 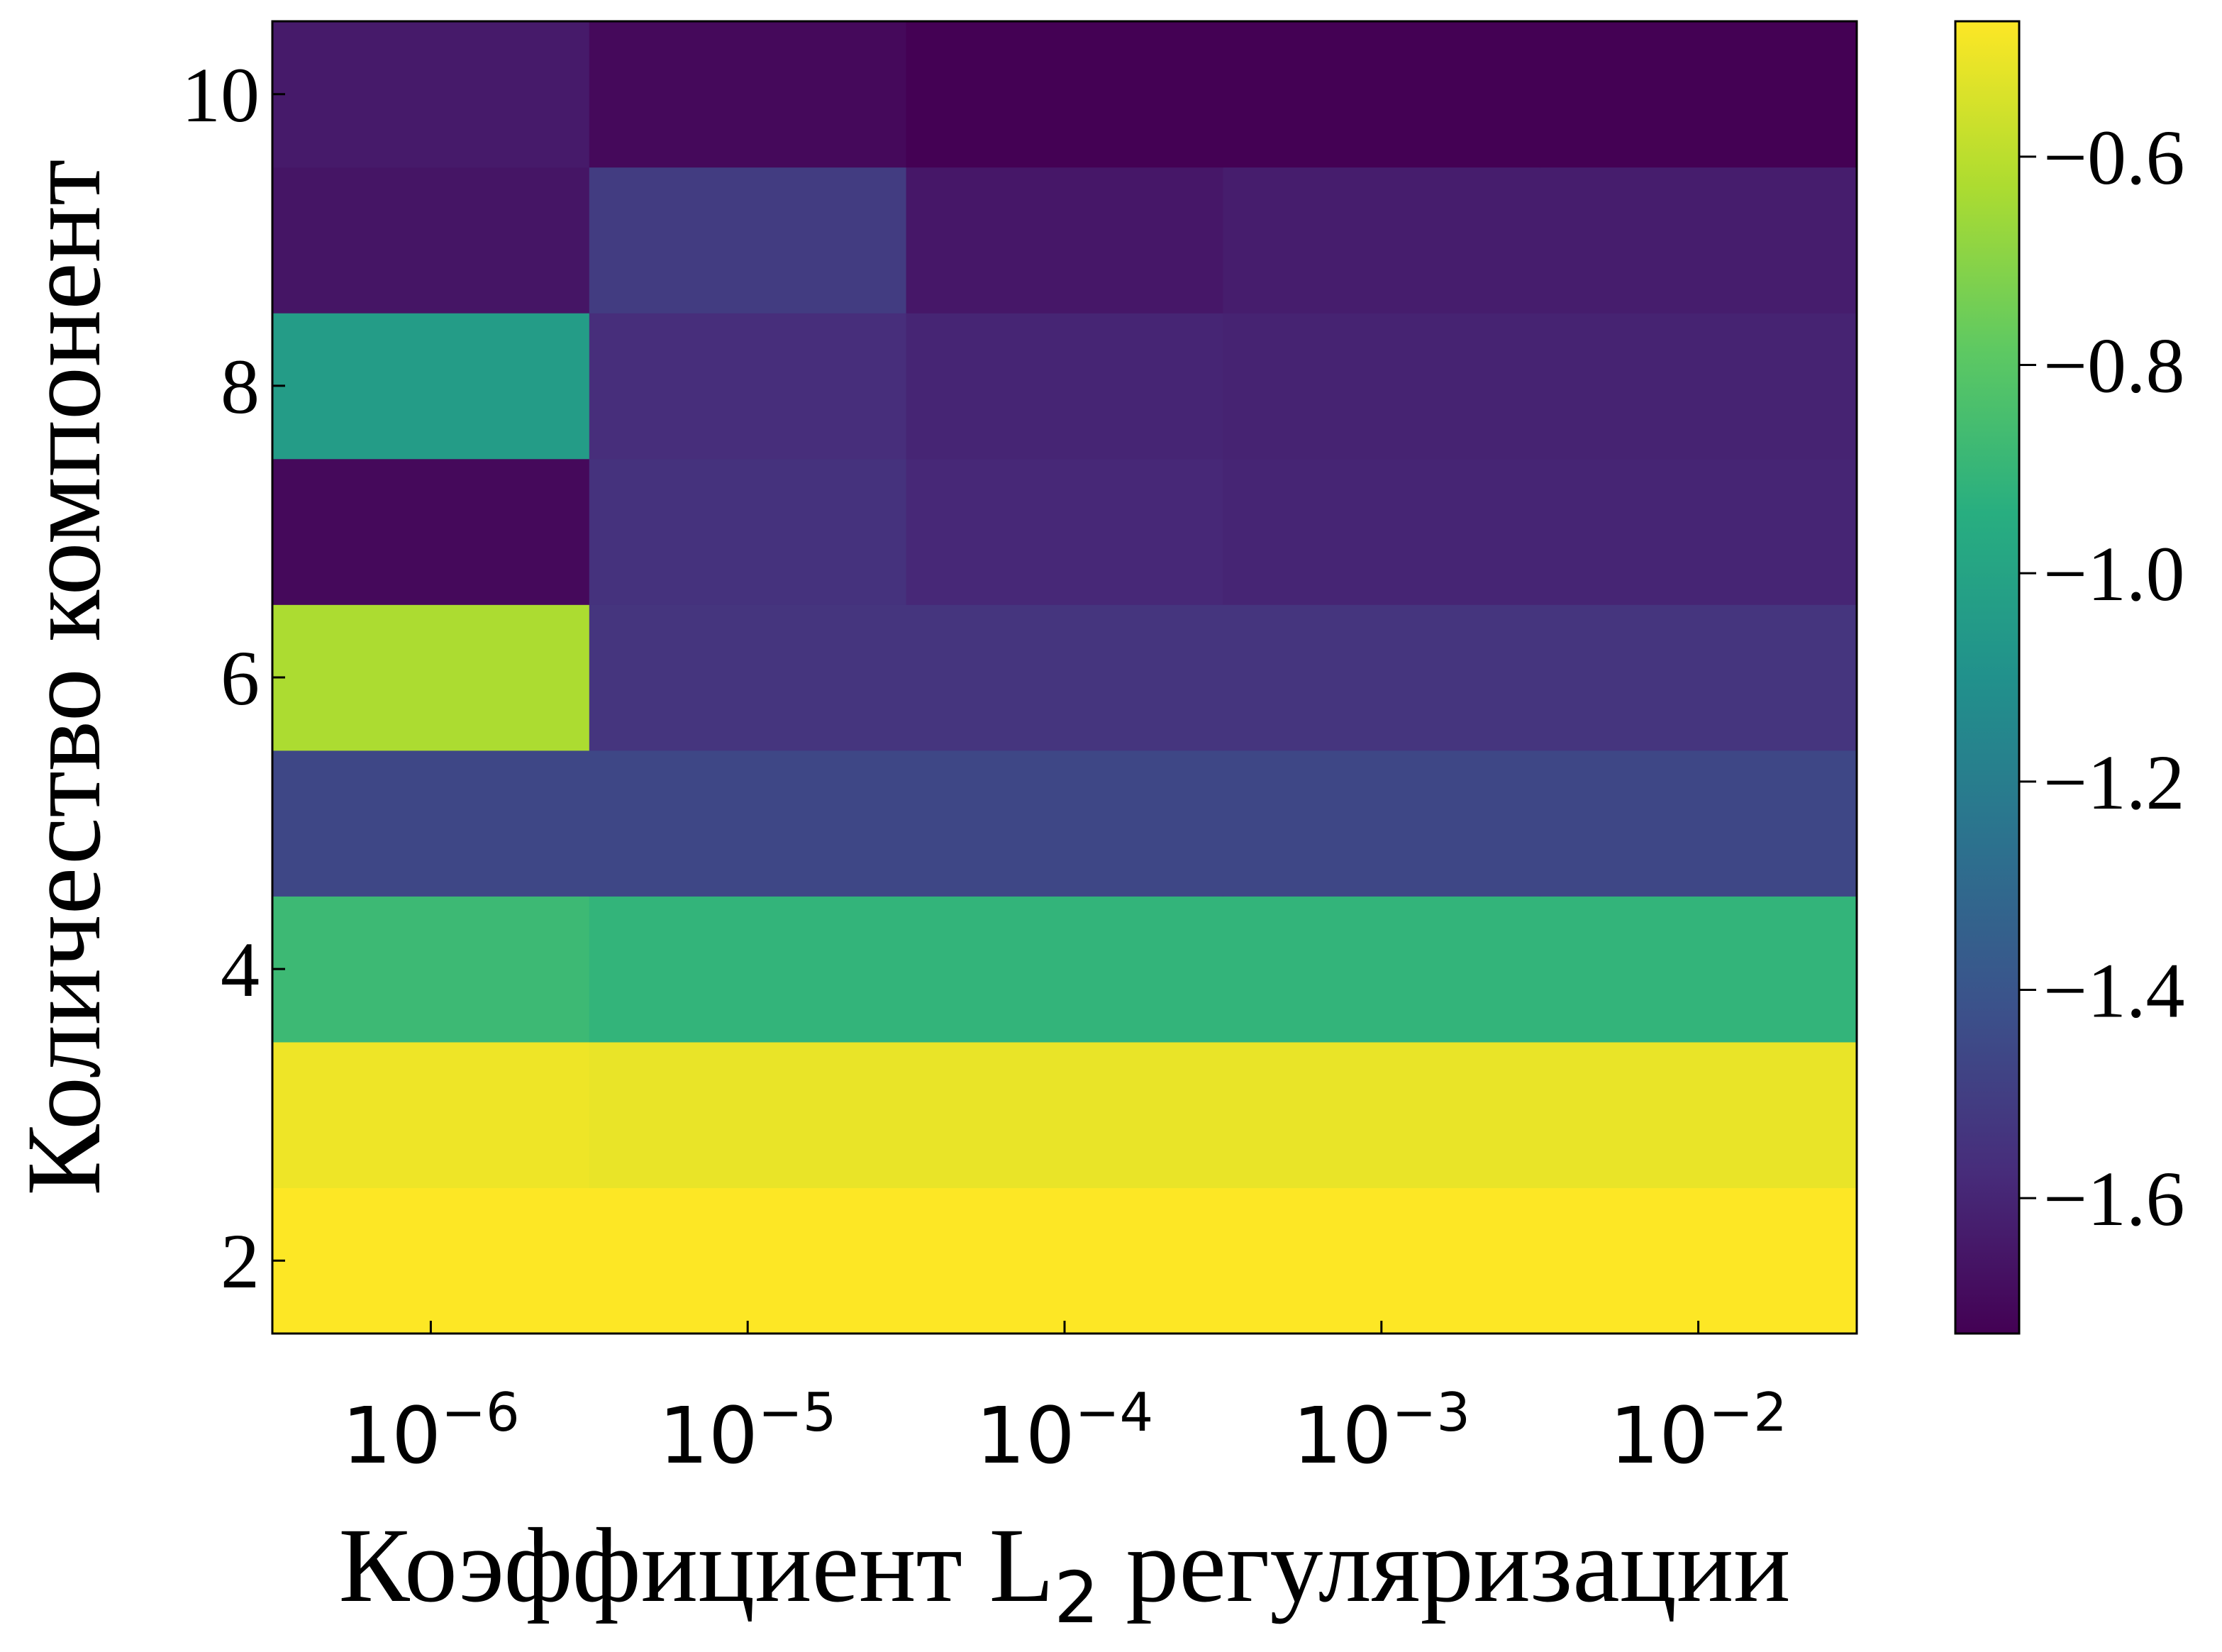 What do you see at coordinates (1076, 1597) in the screenshot?
I see `x-axis-label-subscript: 2` at bounding box center [1076, 1597].